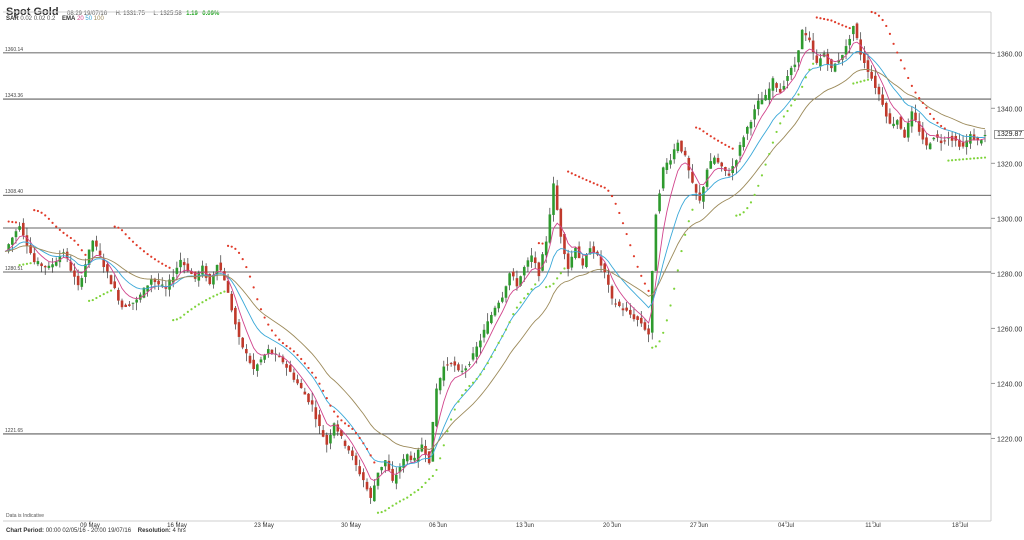 Image resolution: width=1024 pixels, height=540 pixels. I want to click on y-tick-label: 1220.00, so click(1009, 439).